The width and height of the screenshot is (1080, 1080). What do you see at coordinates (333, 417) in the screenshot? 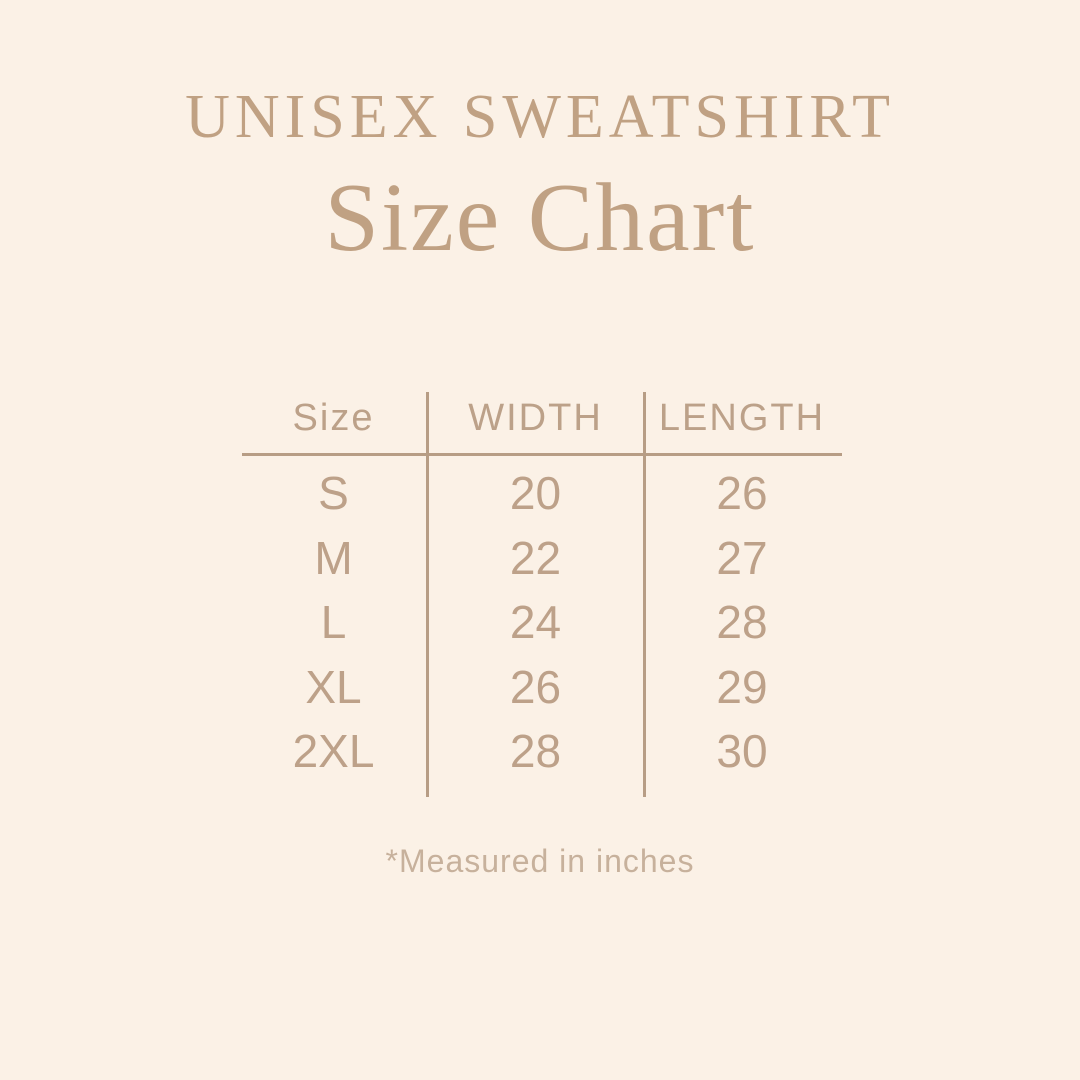
I see `column-header-size: Size` at bounding box center [333, 417].